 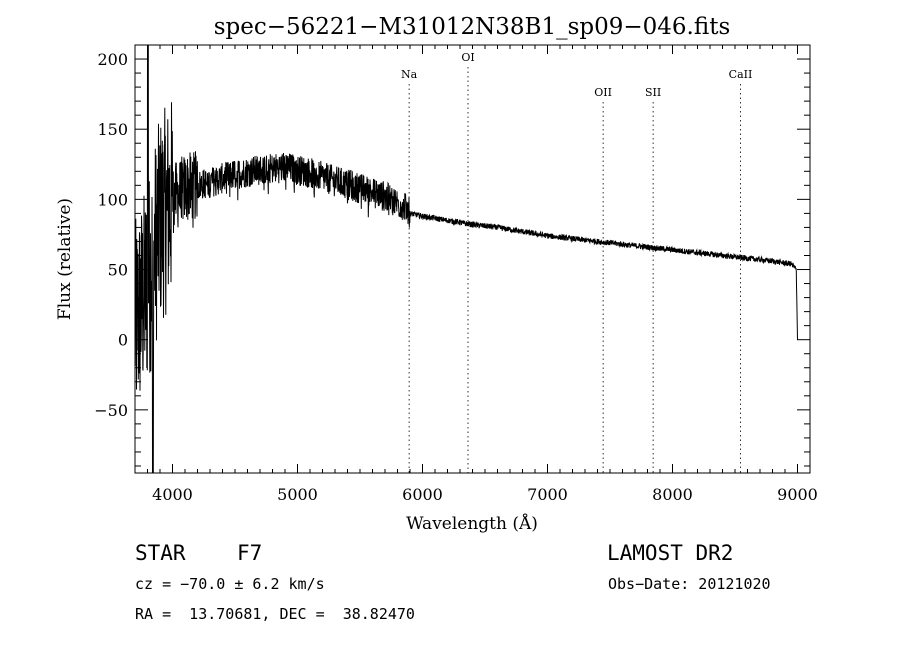 I want to click on x-tick-label: 5000, so click(x=297, y=494).